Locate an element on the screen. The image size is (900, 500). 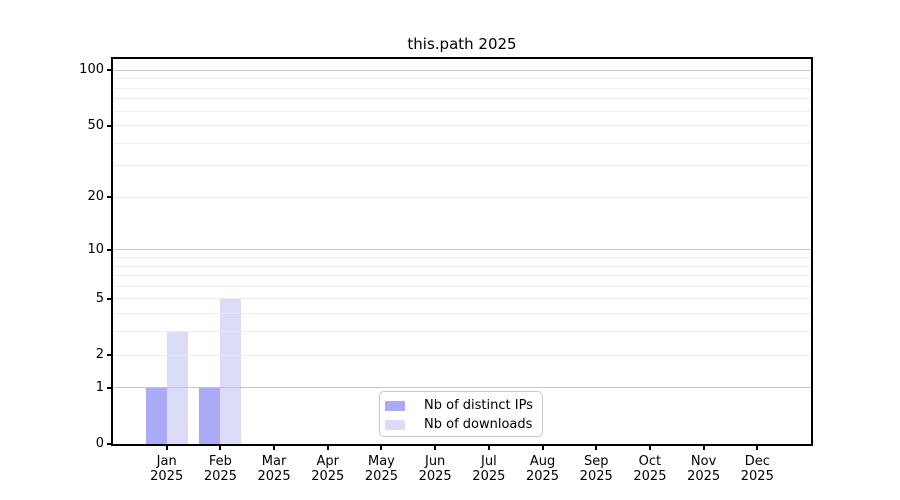
x-tick-label: Feb 2025 is located at coordinates (220, 469).